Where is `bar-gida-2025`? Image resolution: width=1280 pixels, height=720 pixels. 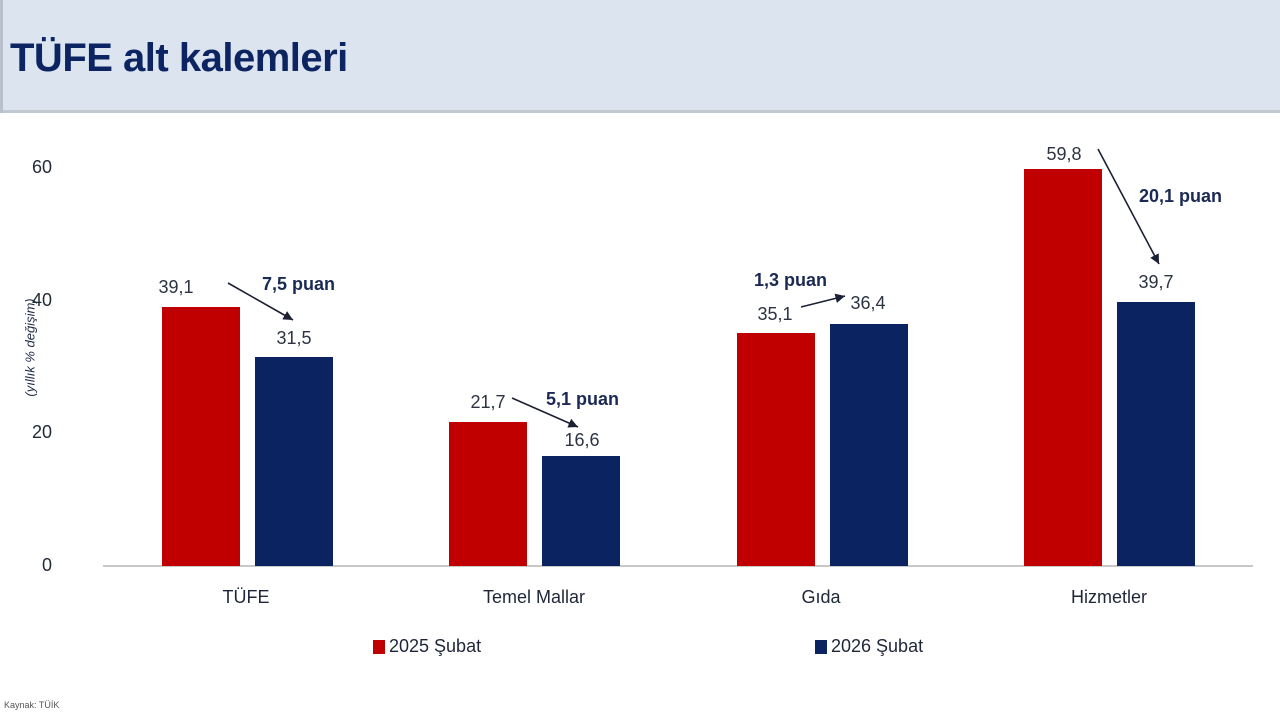 bar-gida-2025 is located at coordinates (776, 449).